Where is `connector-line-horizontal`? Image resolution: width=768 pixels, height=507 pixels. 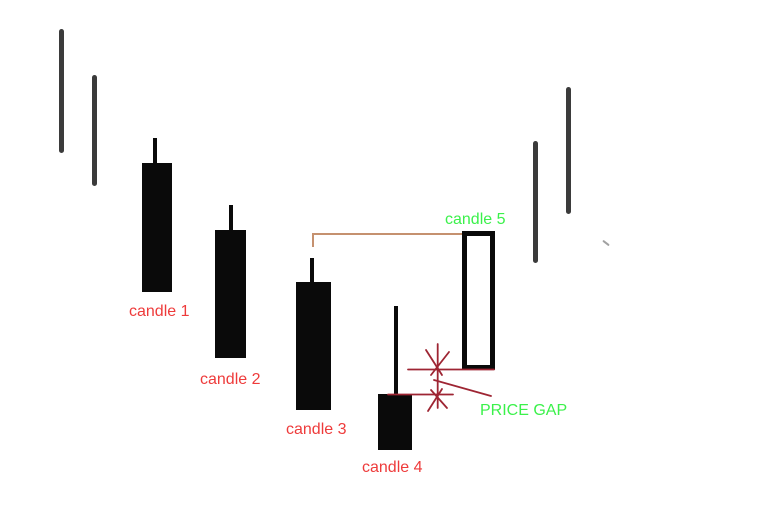
connector-line-horizontal is located at coordinates (387, 234).